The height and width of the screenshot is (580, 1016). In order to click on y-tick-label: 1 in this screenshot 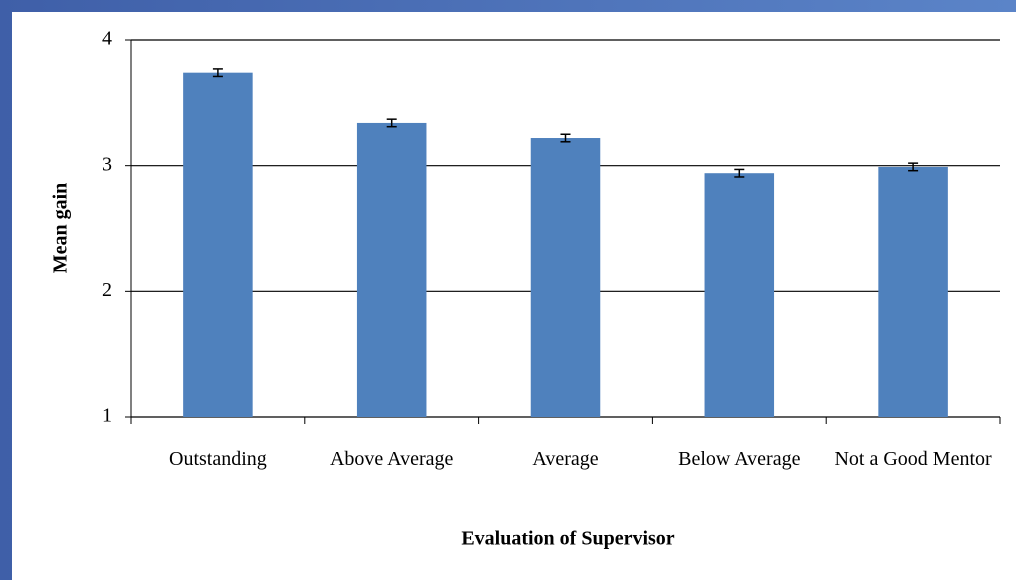, I will do `click(107, 416)`.